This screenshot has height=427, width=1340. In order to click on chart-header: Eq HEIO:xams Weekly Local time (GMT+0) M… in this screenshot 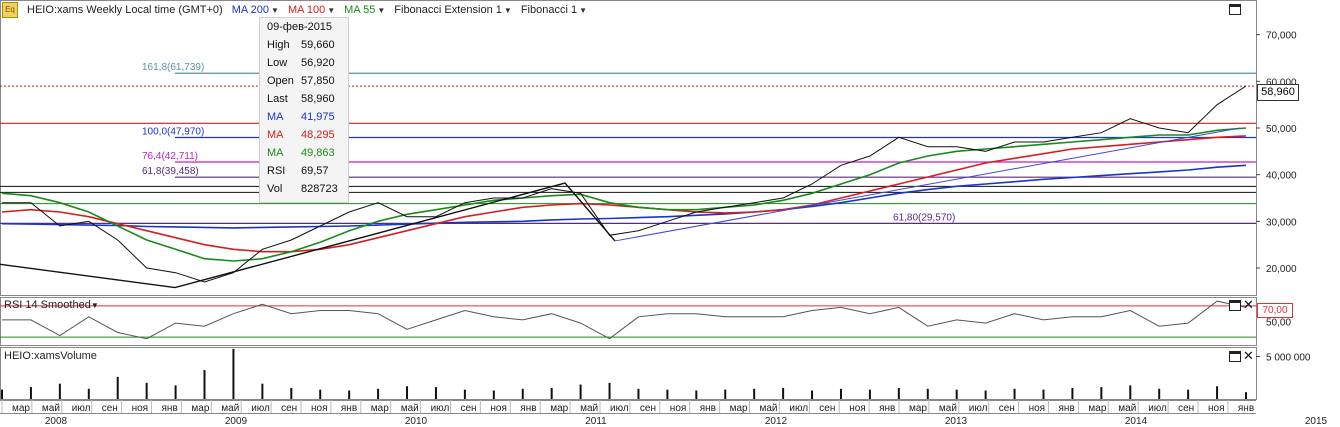, I will do `click(628, 10)`.